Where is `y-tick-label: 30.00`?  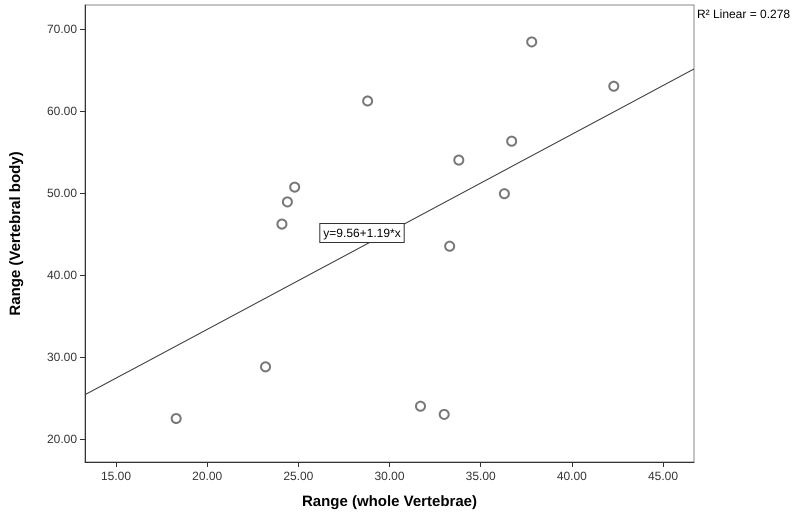
y-tick-label: 30.00 is located at coordinates (62, 357).